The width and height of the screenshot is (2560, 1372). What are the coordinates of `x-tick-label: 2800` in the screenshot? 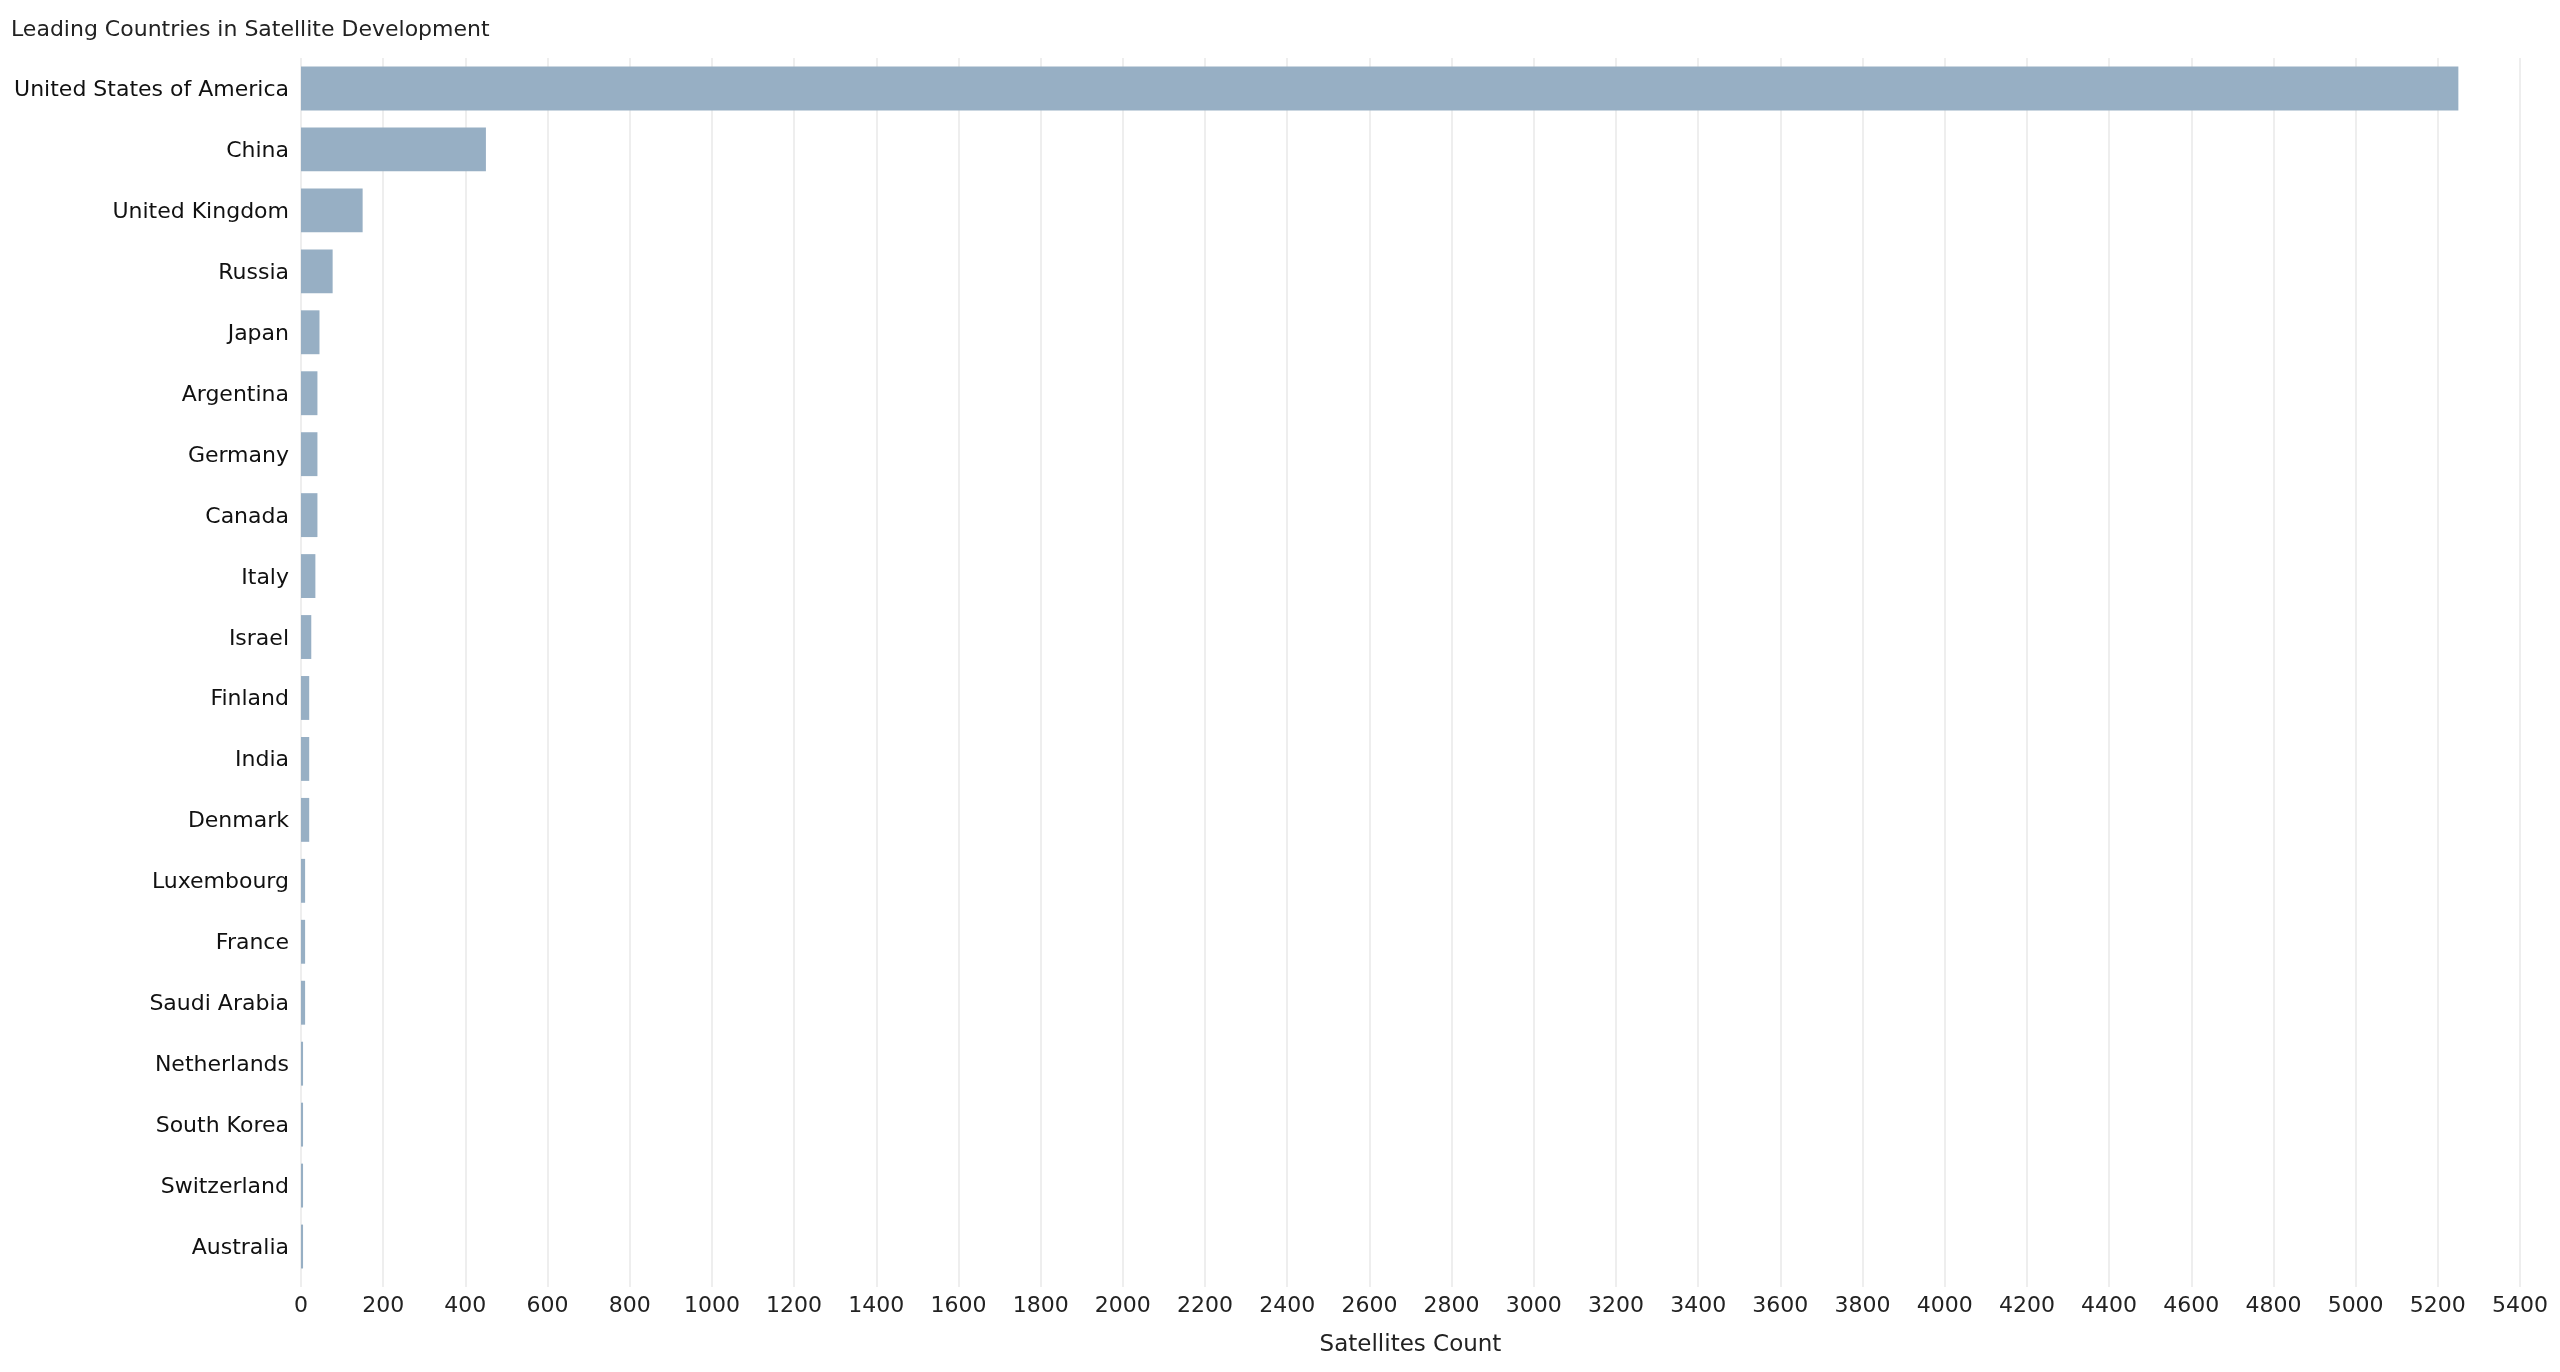 It's located at (1451, 1304).